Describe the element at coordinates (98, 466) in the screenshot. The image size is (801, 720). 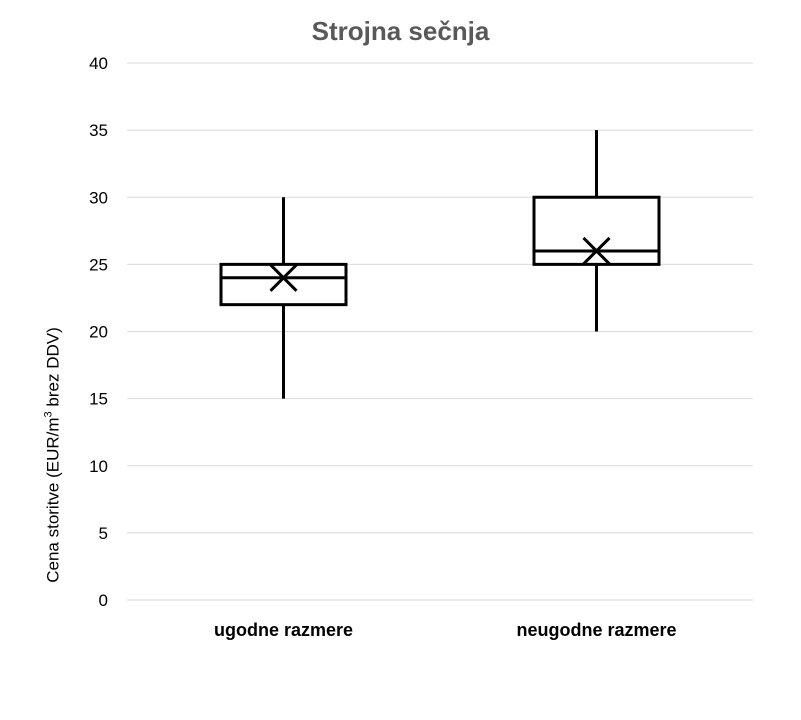
I see `y-tick-label: 10` at that location.